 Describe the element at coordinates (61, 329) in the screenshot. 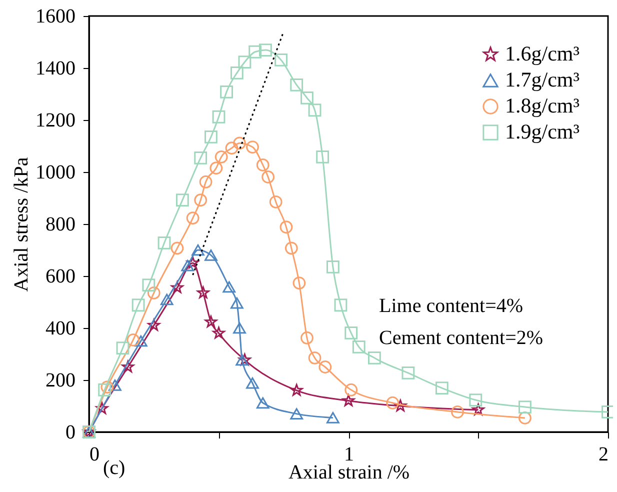

I see `y-tick-label: 400` at that location.